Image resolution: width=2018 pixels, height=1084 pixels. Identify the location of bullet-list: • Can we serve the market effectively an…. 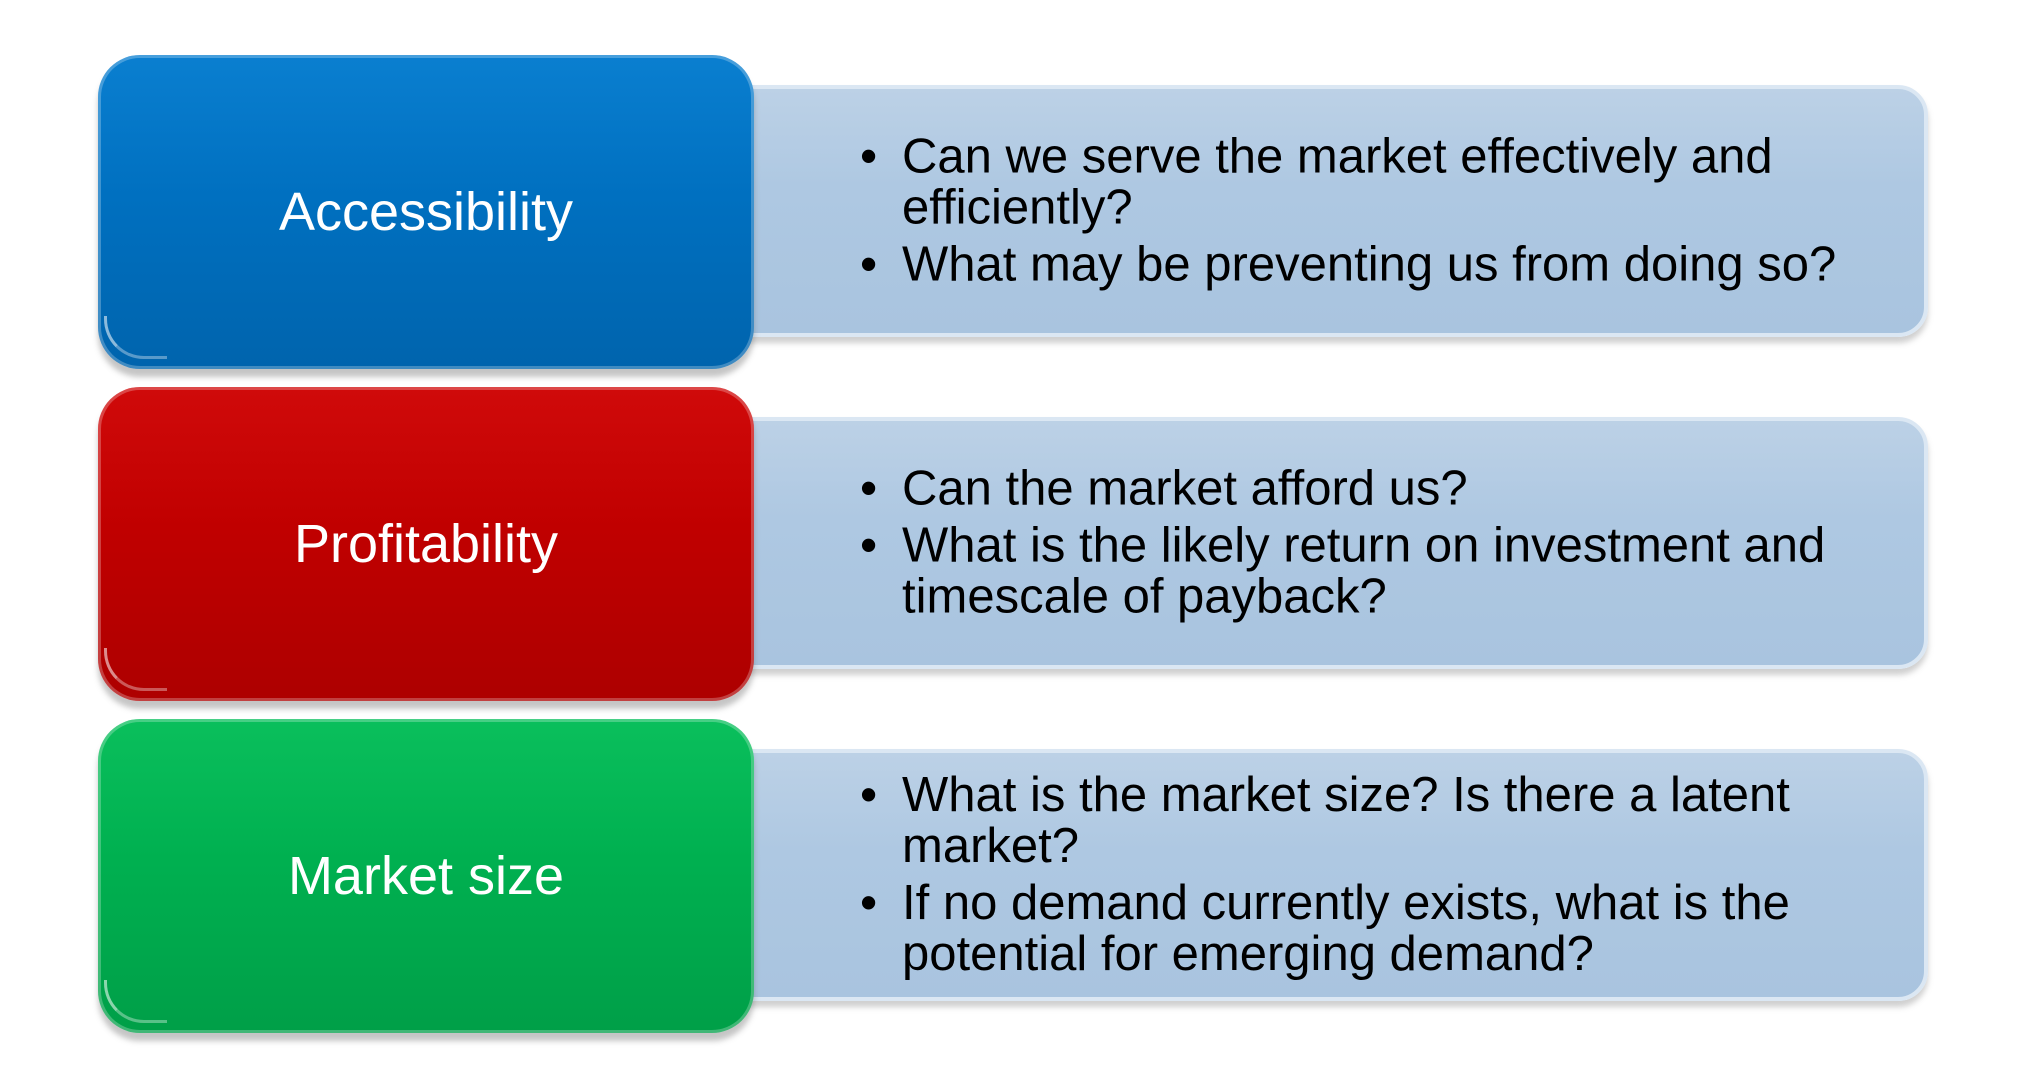
(1367, 211).